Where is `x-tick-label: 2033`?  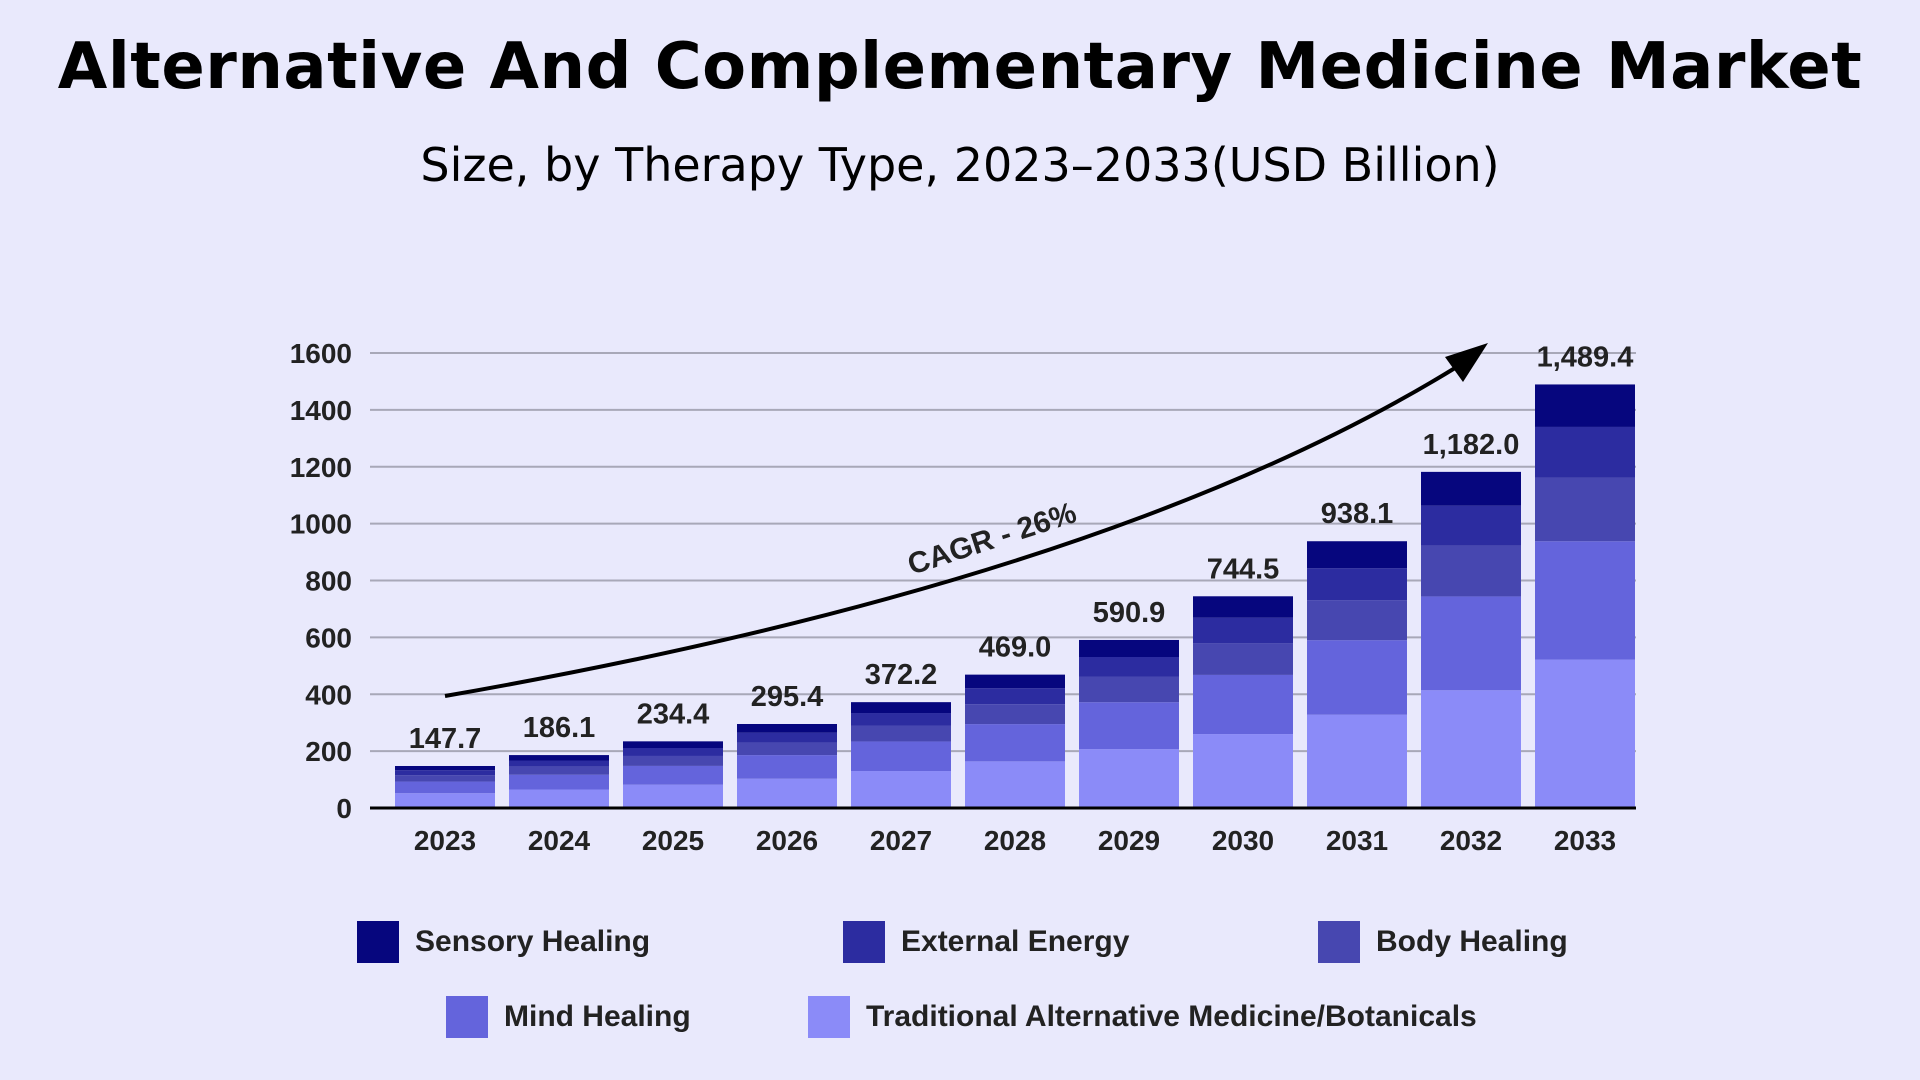
x-tick-label: 2033 is located at coordinates (1585, 840).